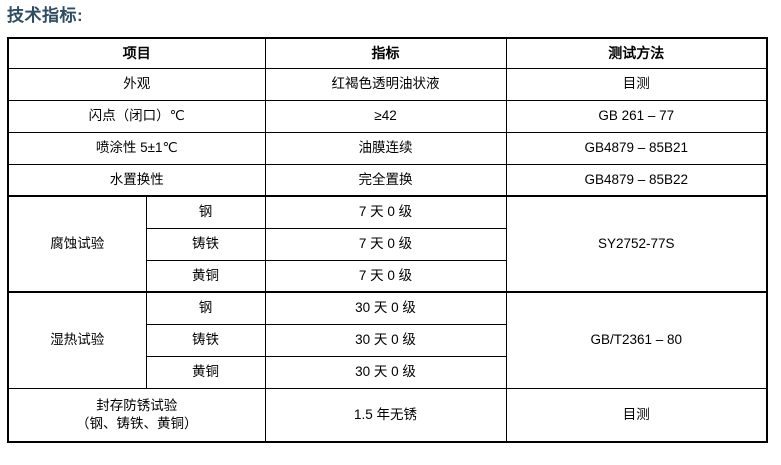  Describe the element at coordinates (136, 148) in the screenshot. I see `cell-item: 喷涂性 5±1℃` at that location.